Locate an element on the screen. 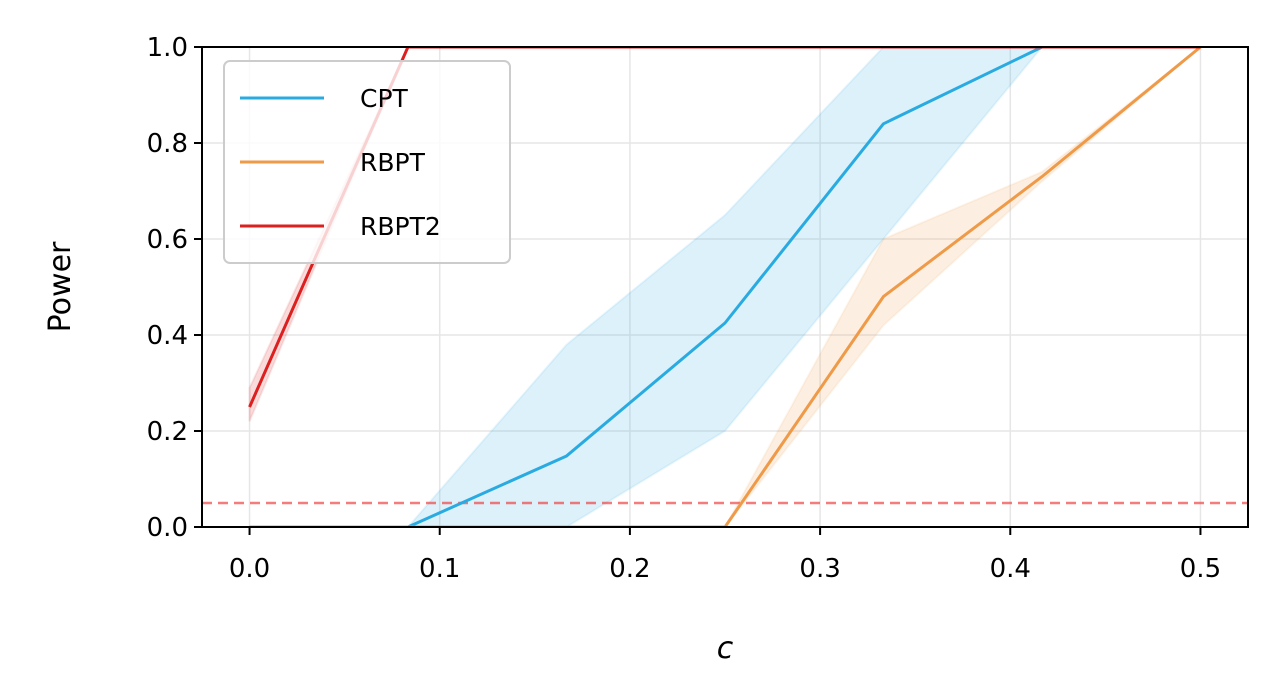  y-axis-ticks: 0.0 0.2 0.4 0.6 0.8 1.0 is located at coordinates (174, 288).